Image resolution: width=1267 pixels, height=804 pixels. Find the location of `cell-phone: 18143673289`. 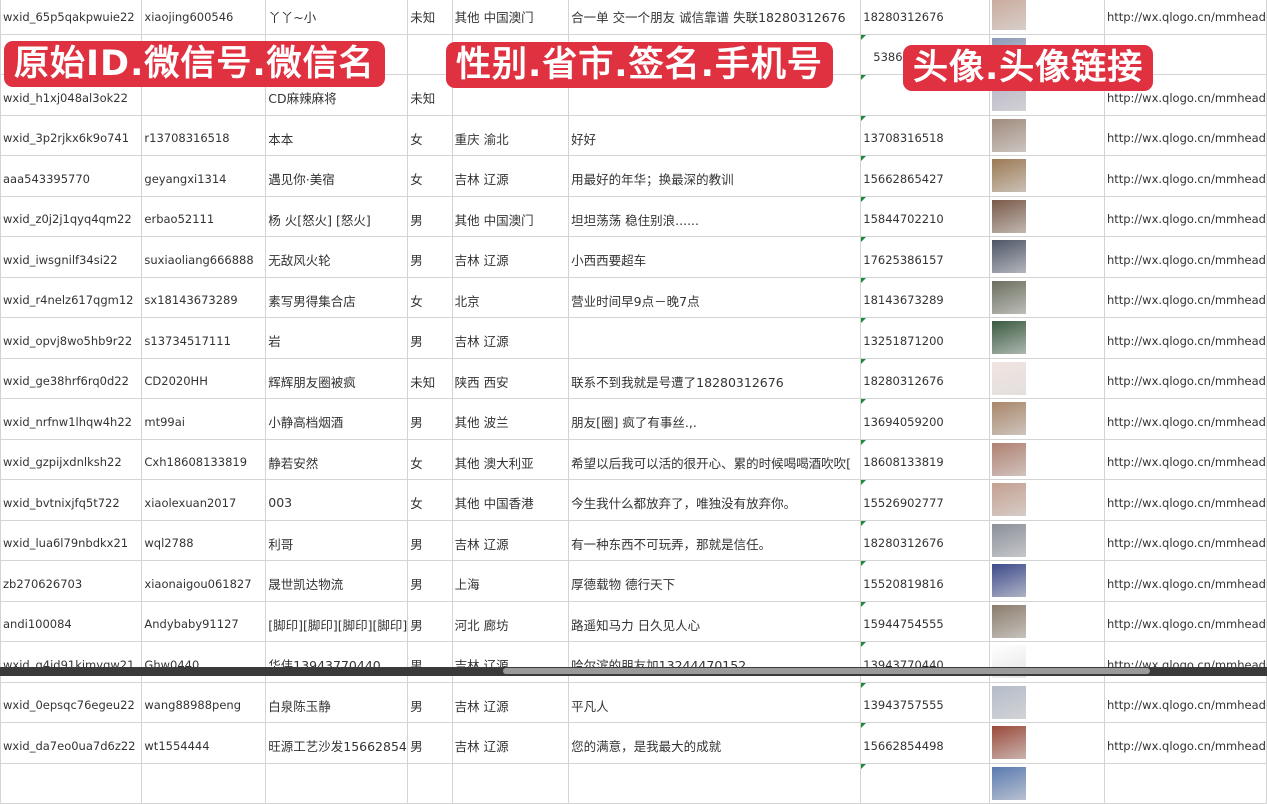

cell-phone: 18143673289 is located at coordinates (925, 297).